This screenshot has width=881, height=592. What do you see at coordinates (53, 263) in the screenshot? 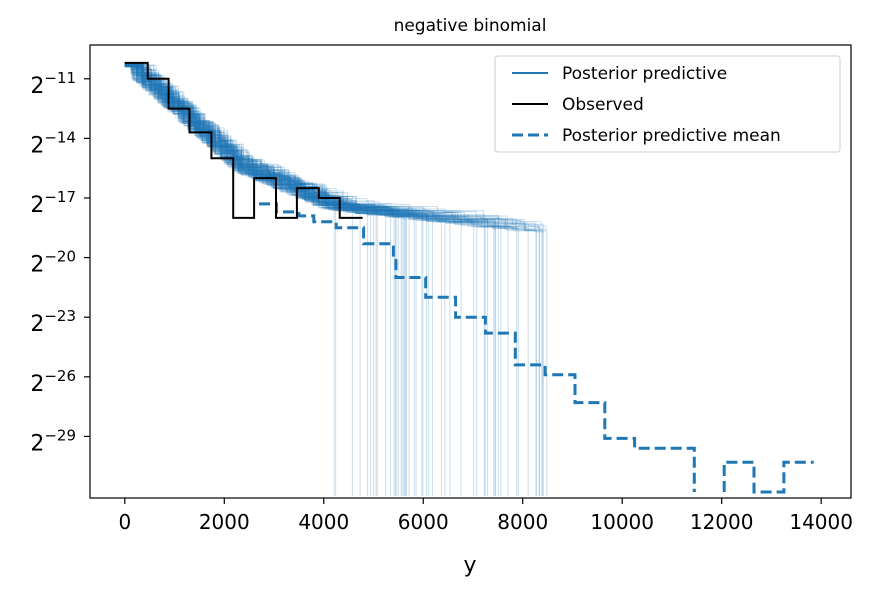
I see `y-tick-label: 2−20` at bounding box center [53, 263].